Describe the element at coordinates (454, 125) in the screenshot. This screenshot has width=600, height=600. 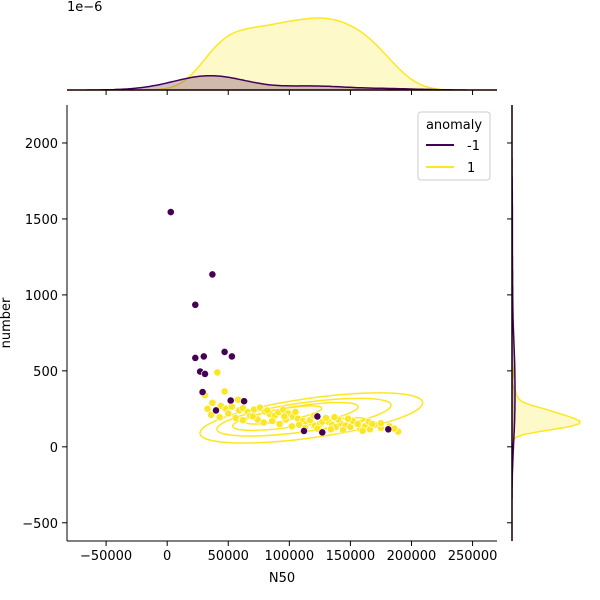
I see `legend-title: anomaly` at that location.